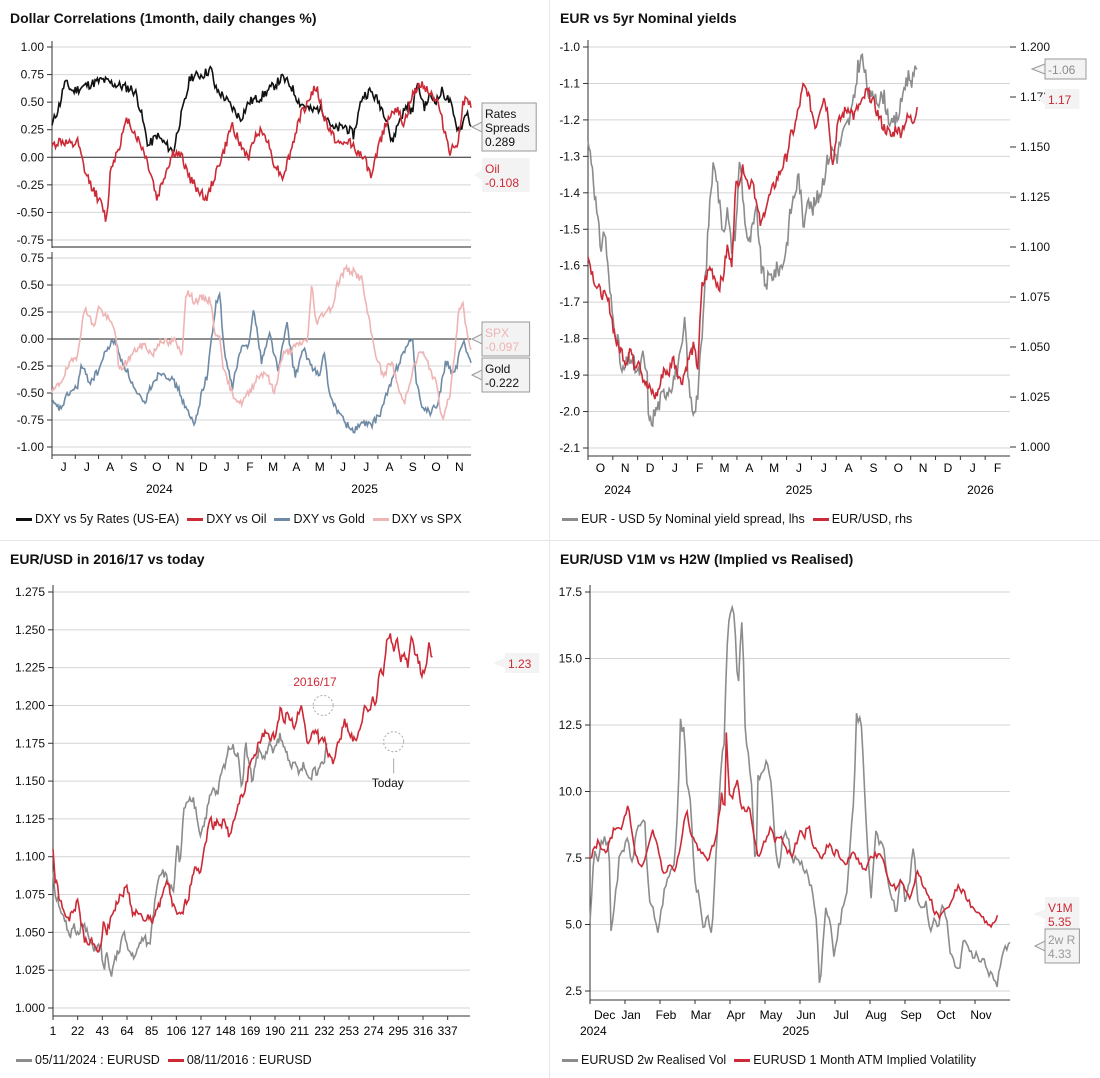 This screenshot has width=1100, height=1078. What do you see at coordinates (33, 339) in the screenshot?
I see `y-tick-label: 0.00` at bounding box center [33, 339].